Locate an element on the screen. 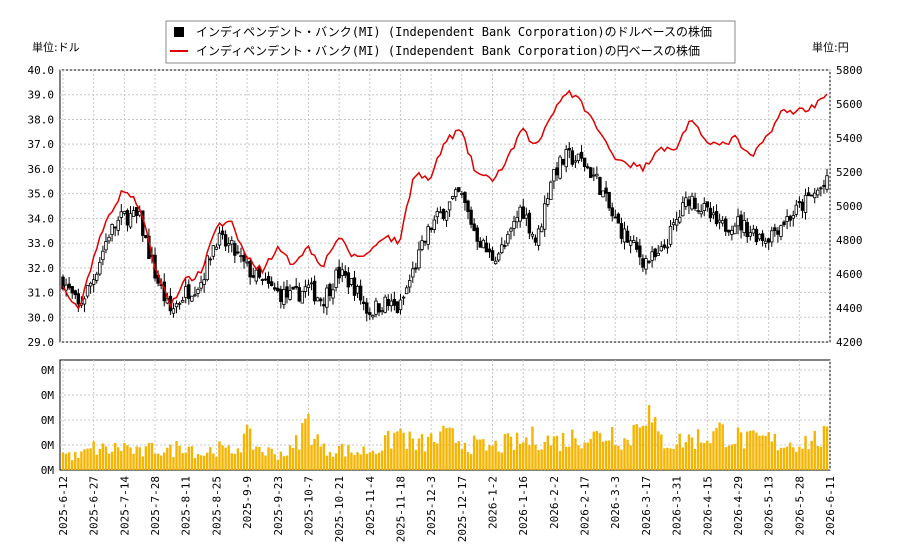 This screenshot has height=550, width=900. left-tick-label: 29.0 is located at coordinates (41, 342).